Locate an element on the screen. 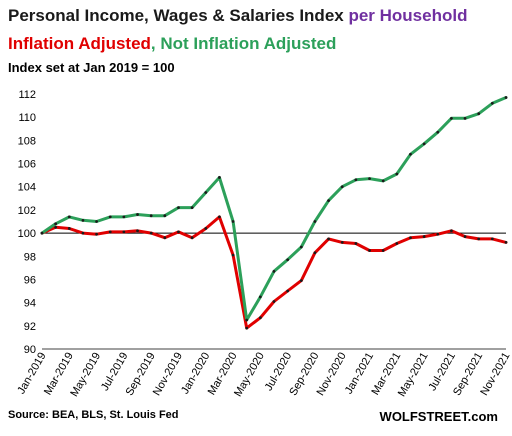 This screenshot has height=436, width=512. y-tick-label: 108 is located at coordinates (27, 141).